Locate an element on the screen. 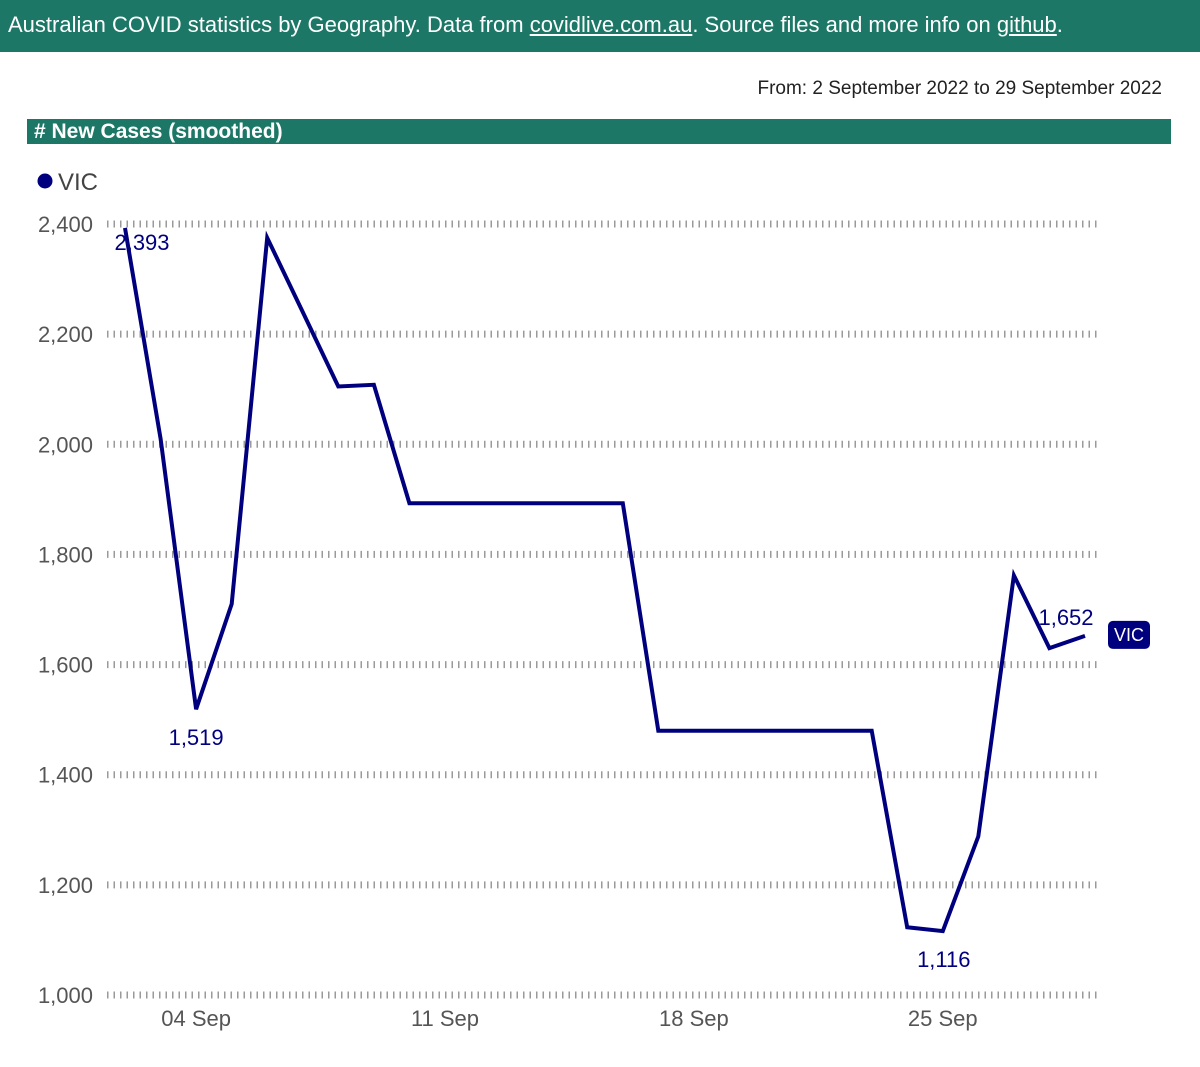 This screenshot has height=1067, width=1200. data-label: 1,519 is located at coordinates (196, 737).